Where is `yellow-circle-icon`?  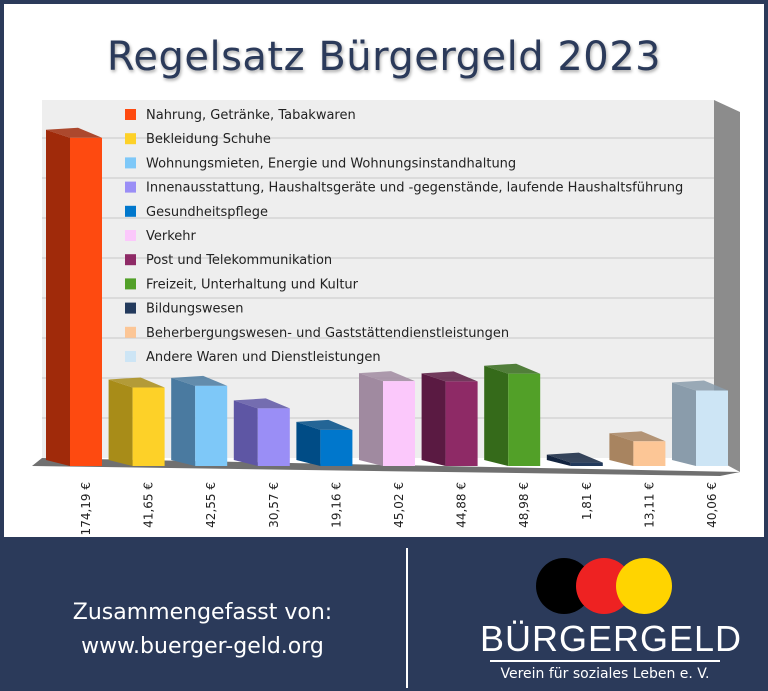
yellow-circle-icon is located at coordinates (644, 586).